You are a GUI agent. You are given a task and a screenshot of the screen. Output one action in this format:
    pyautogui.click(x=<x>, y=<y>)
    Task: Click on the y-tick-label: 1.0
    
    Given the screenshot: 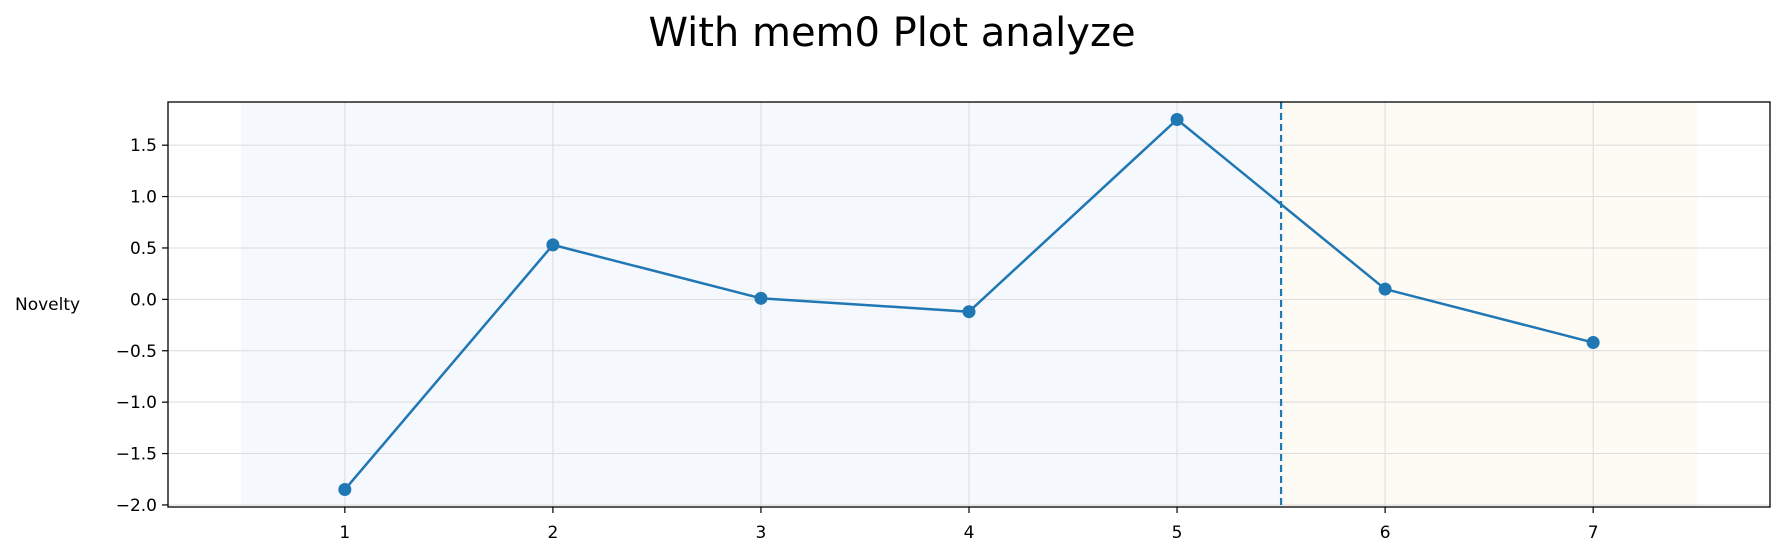 What is the action you would take?
    pyautogui.click(x=143, y=198)
    